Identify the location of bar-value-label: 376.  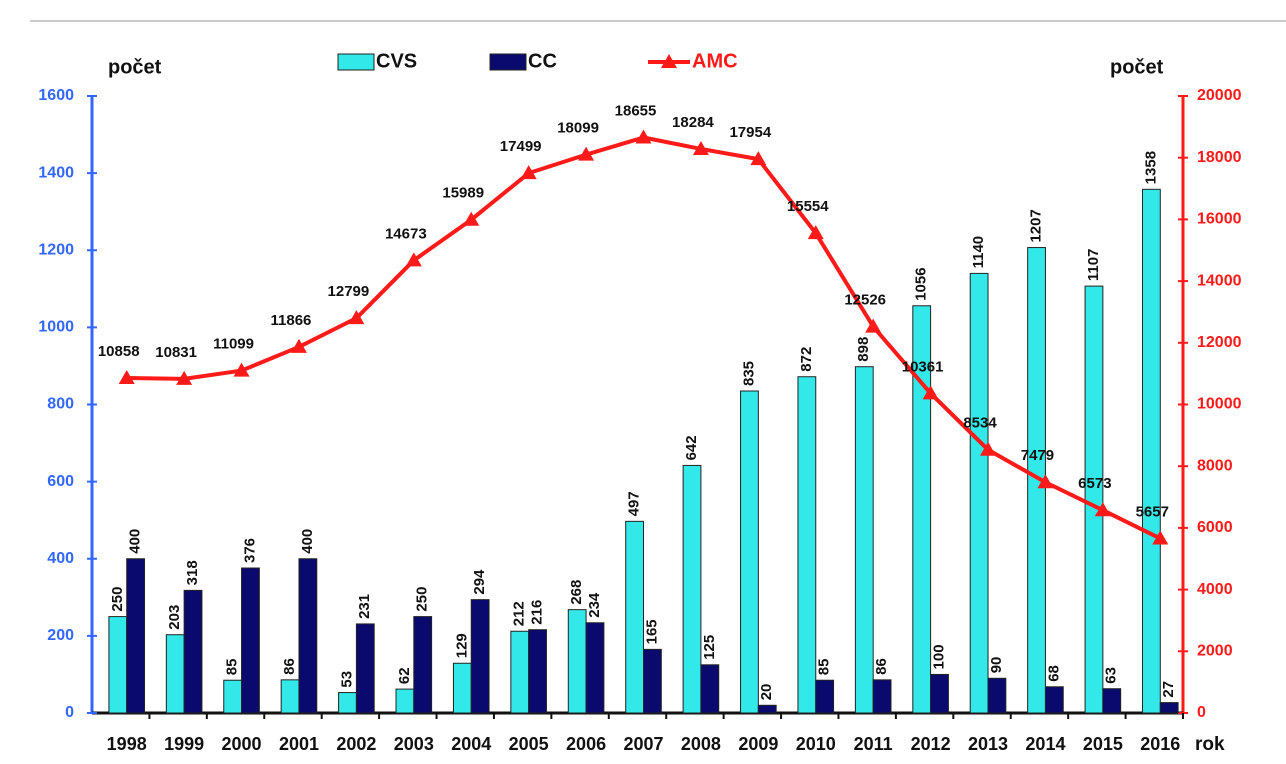
(249, 550).